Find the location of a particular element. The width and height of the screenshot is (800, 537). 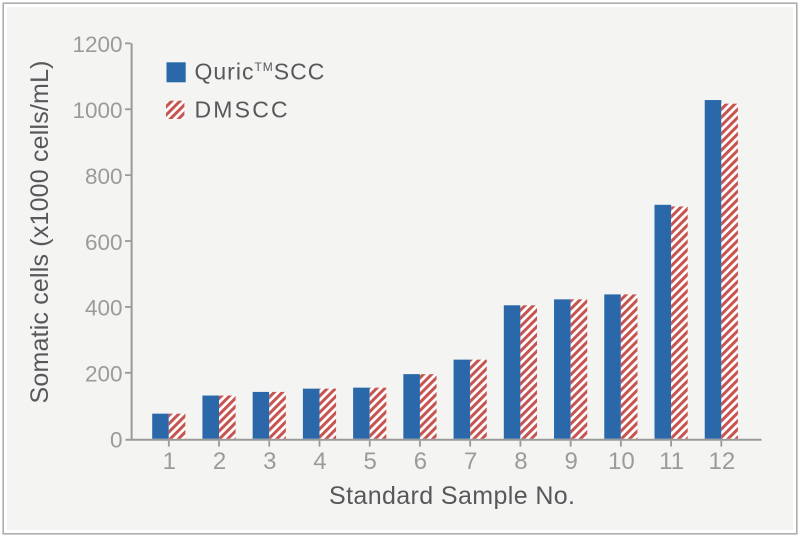

svg-text: 6 is located at coordinates (420, 461).